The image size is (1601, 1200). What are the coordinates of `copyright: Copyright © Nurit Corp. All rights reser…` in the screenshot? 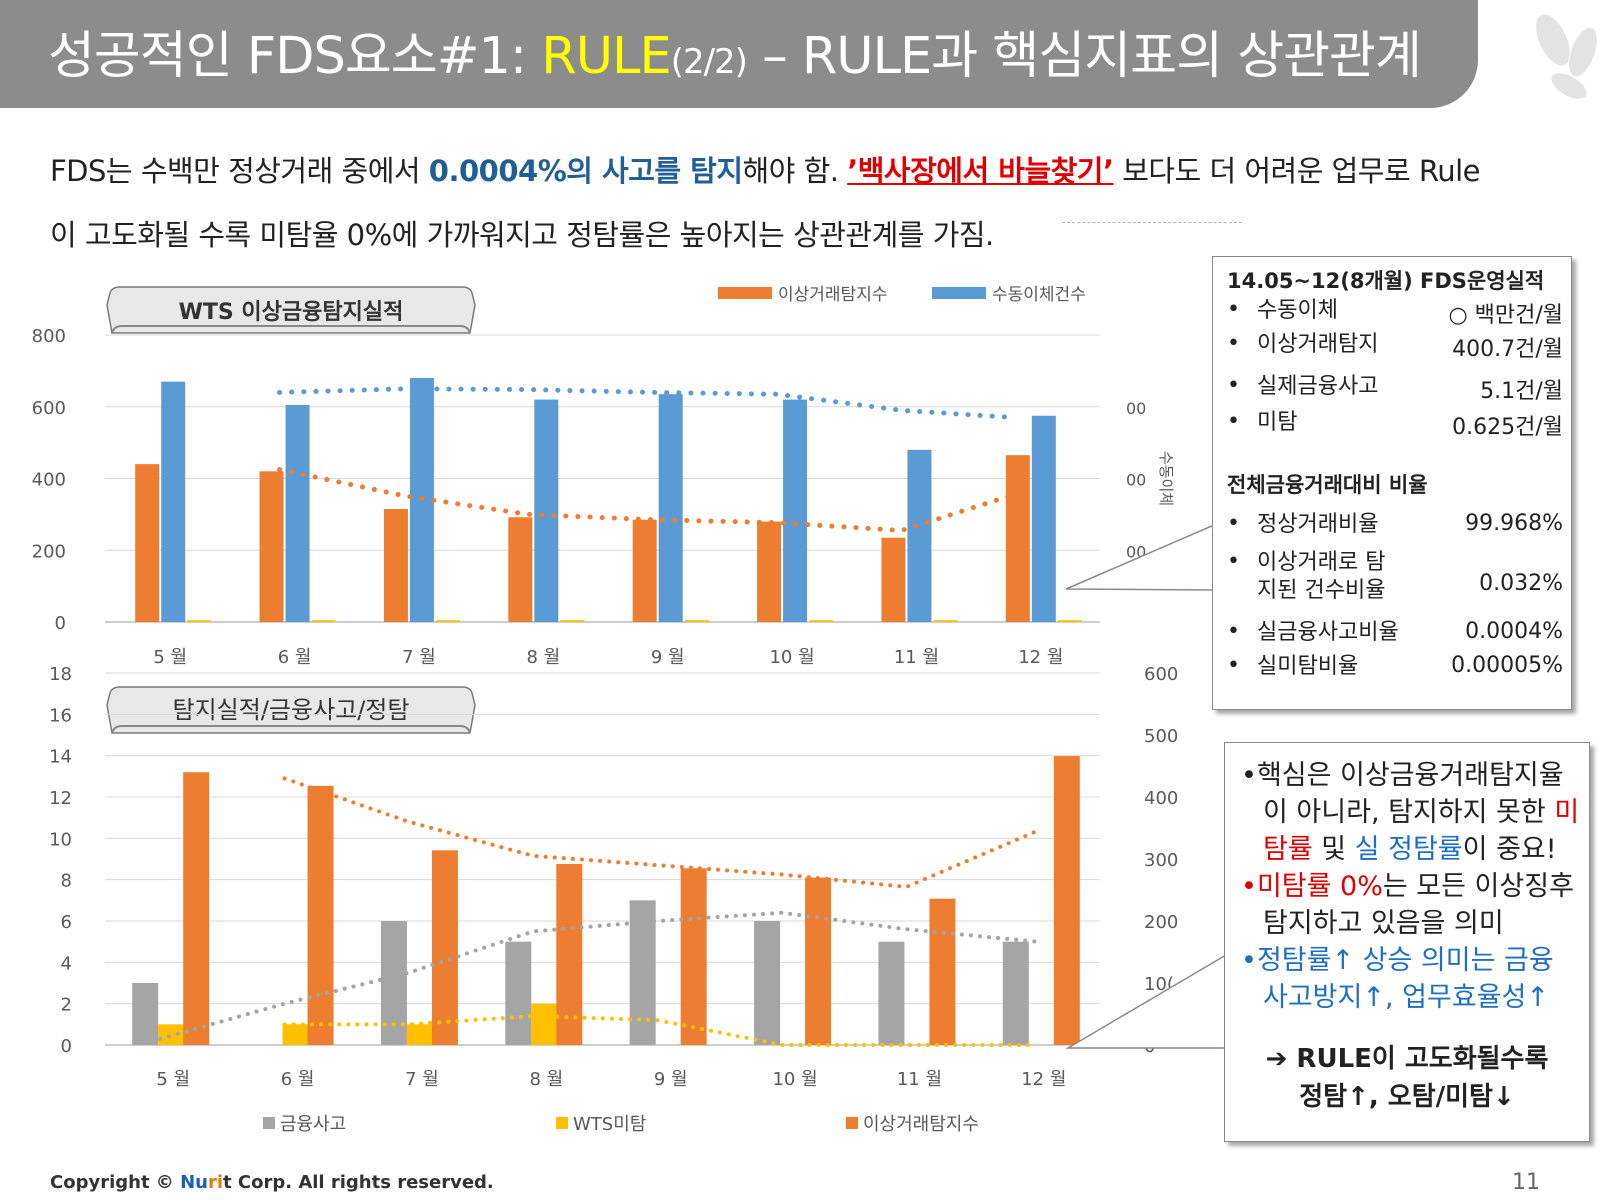 It's located at (272, 1182).